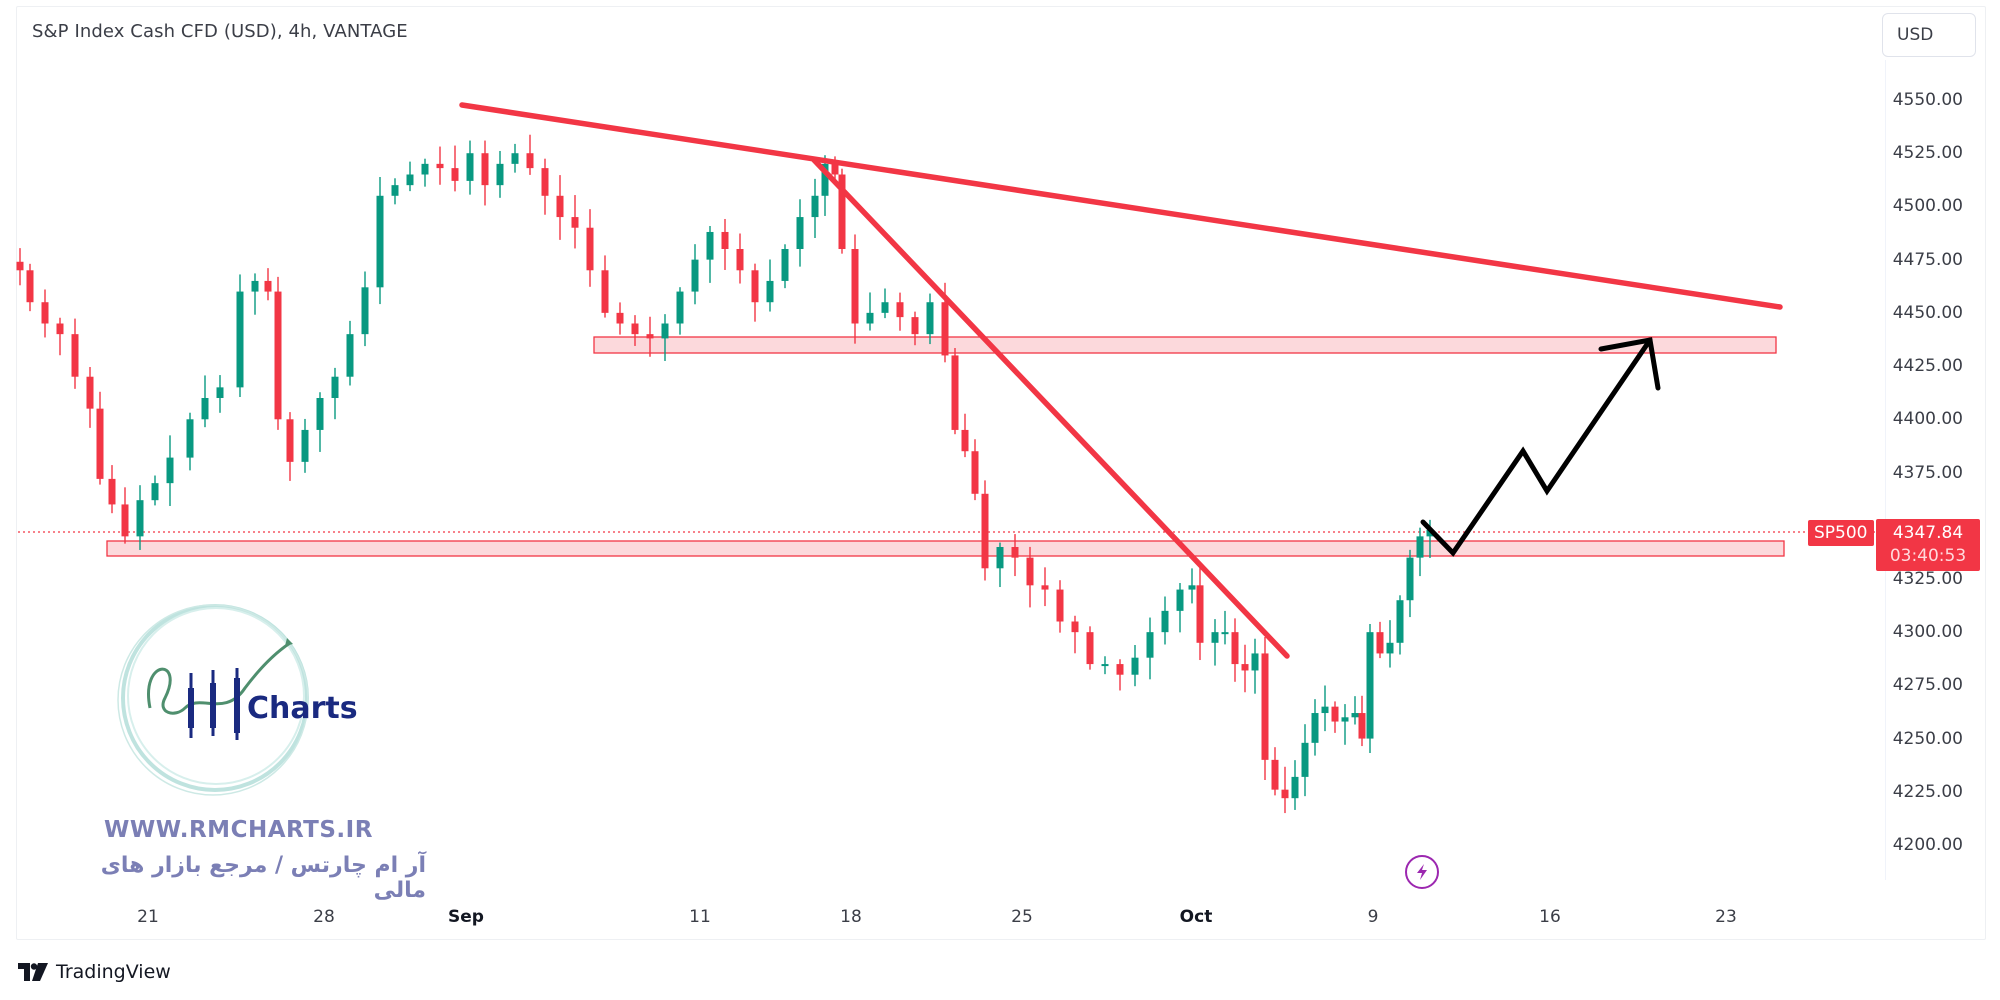 The width and height of the screenshot is (2000, 1000). Describe the element at coordinates (1726, 917) in the screenshot. I see `time-tick: 23` at that location.